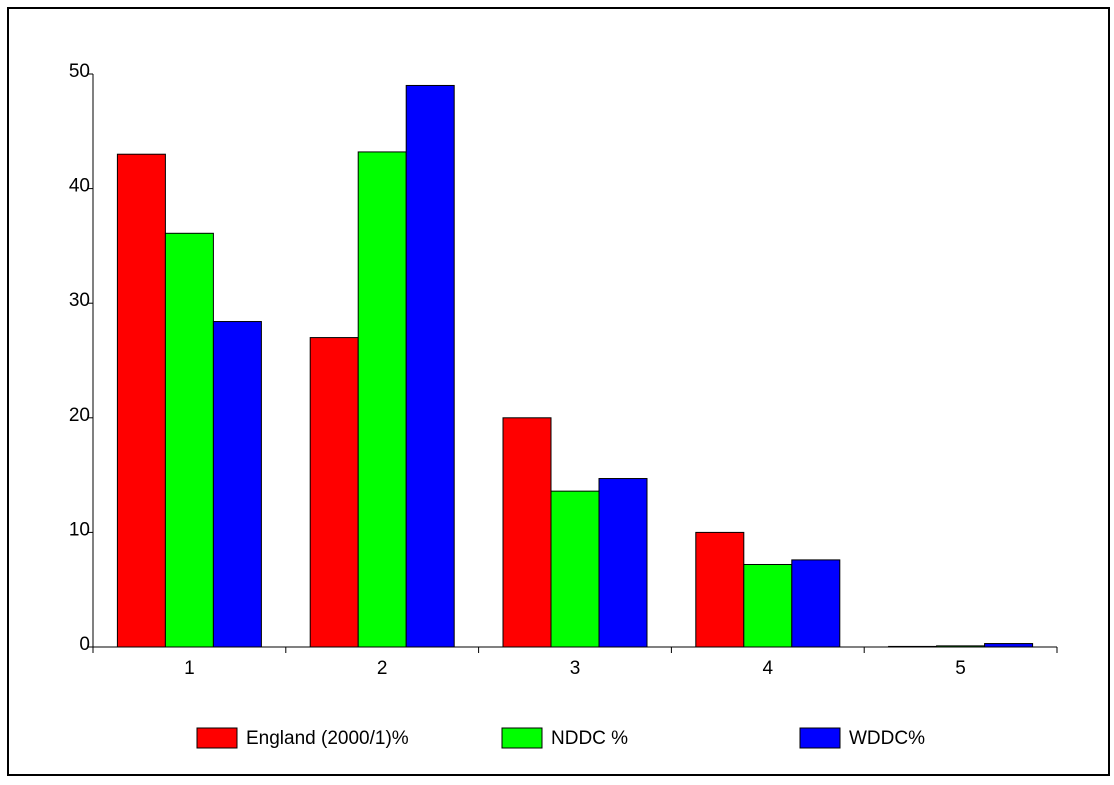  Describe the element at coordinates (327, 738) in the screenshot. I see `legend-label: England (2000/1)%` at that location.